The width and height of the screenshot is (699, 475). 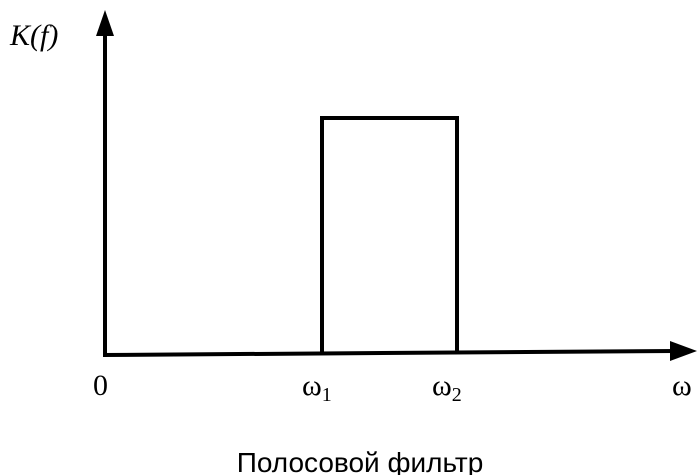 What do you see at coordinates (100, 385) in the screenshot?
I see `origin-label: 0` at bounding box center [100, 385].